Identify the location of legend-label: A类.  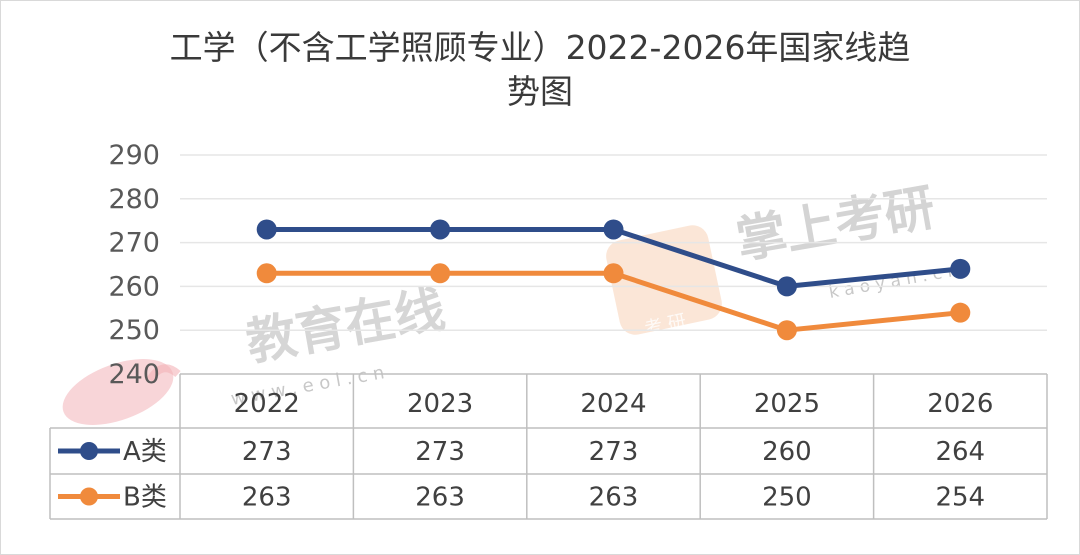
(145, 452).